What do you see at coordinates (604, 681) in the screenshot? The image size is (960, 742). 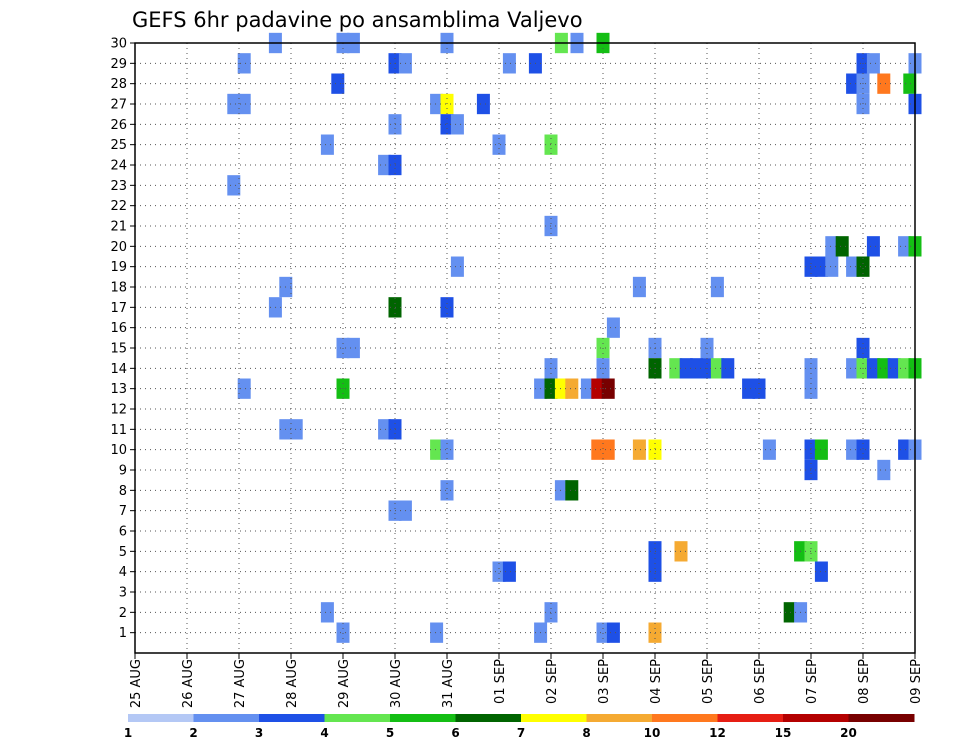 I see `x-tick-label: 03 SEP` at bounding box center [604, 681].